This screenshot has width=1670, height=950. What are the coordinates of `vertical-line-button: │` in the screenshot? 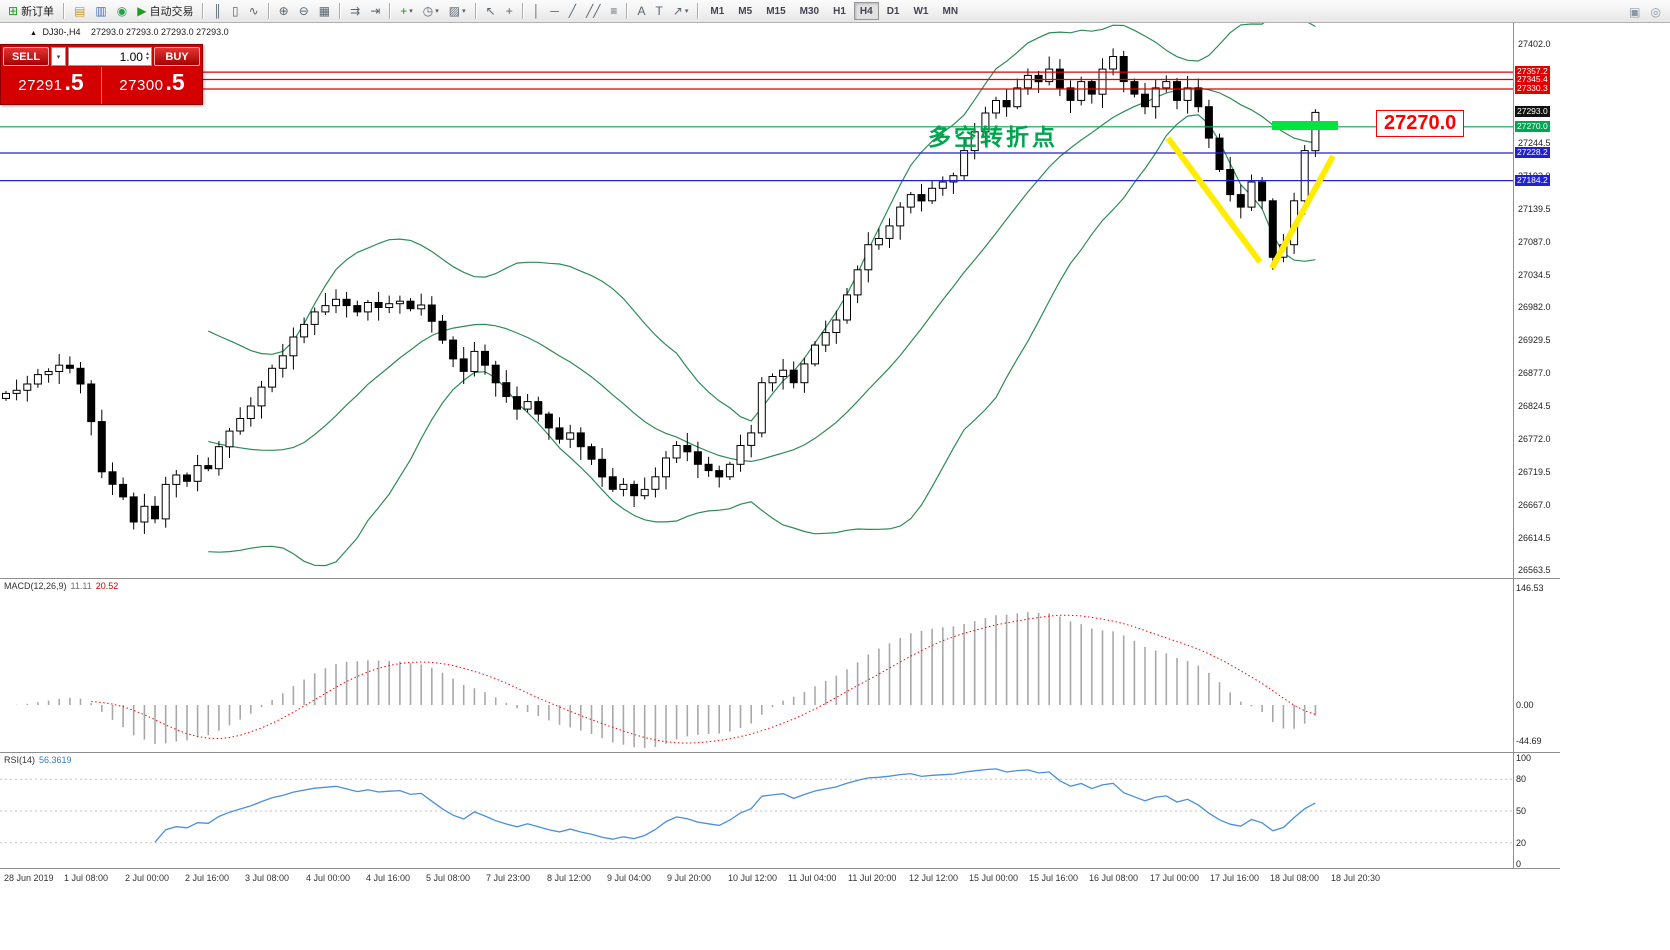 It's located at (537, 11).